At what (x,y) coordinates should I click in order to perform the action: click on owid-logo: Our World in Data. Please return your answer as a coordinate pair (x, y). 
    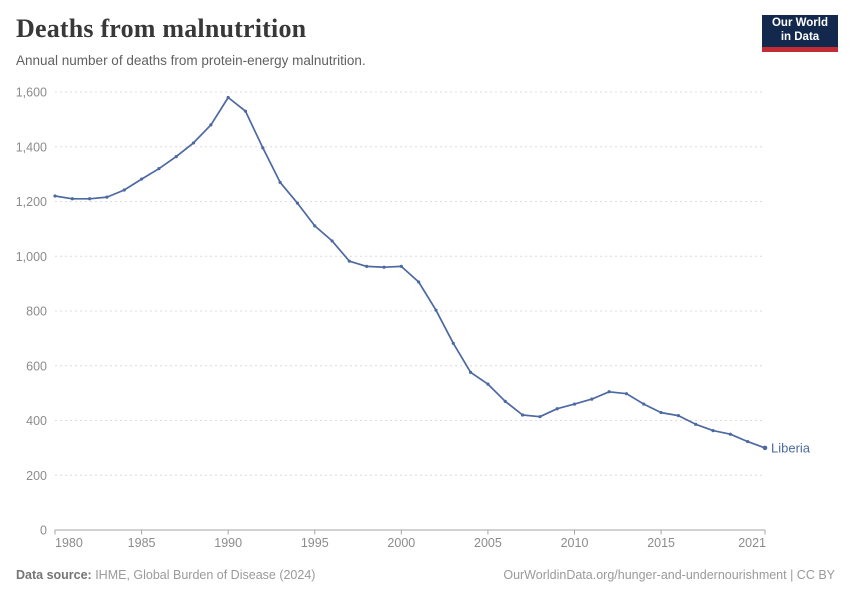
    Looking at the image, I should click on (800, 33).